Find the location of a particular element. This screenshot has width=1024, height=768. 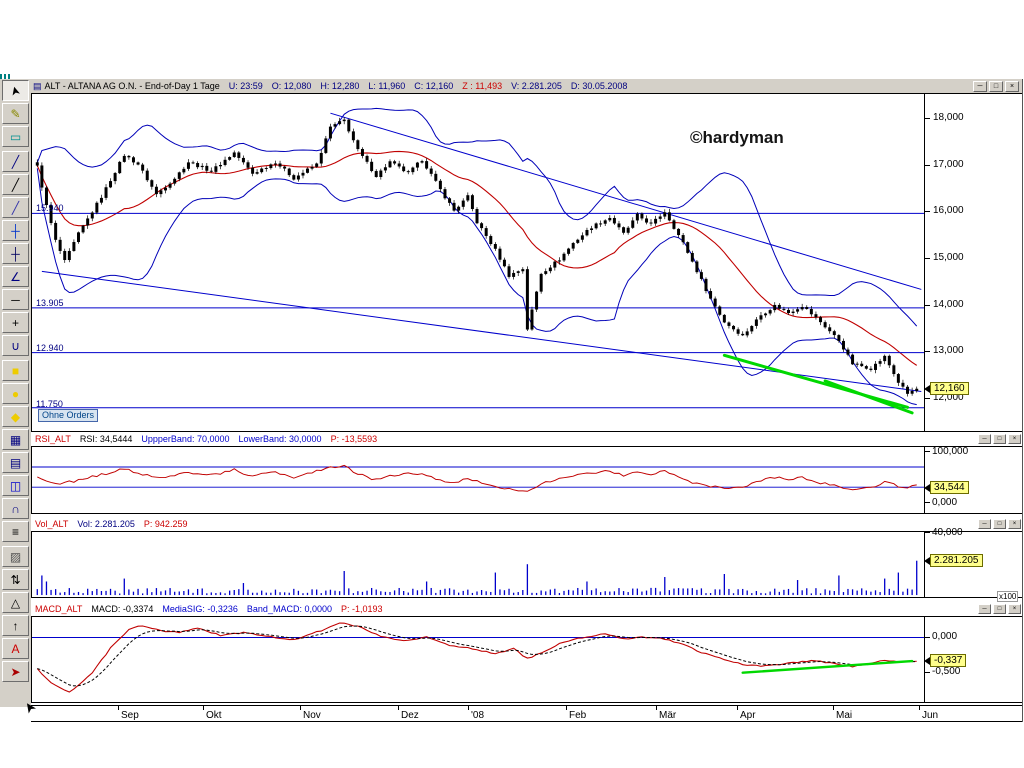

macd-plot is located at coordinates (478, 659).